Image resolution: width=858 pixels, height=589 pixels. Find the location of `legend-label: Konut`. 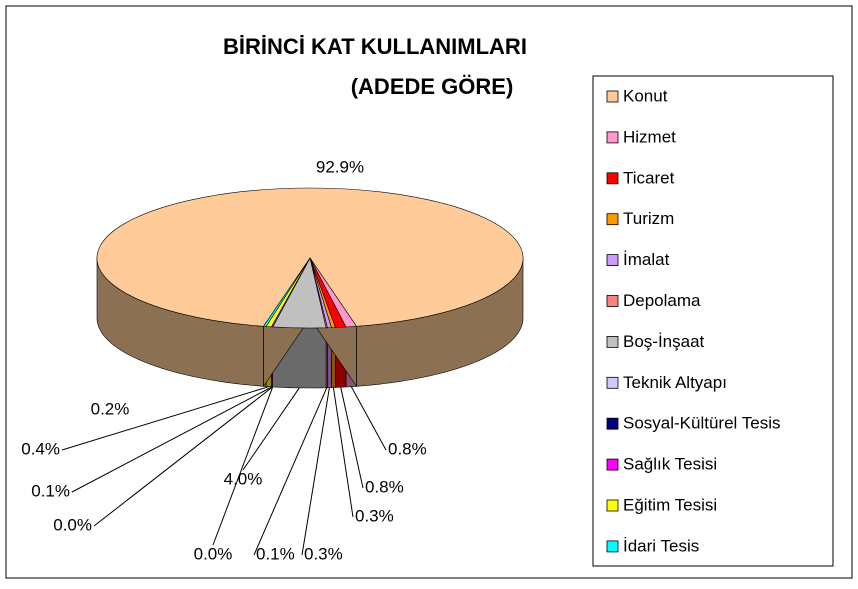

legend-label: Konut is located at coordinates (645, 95).